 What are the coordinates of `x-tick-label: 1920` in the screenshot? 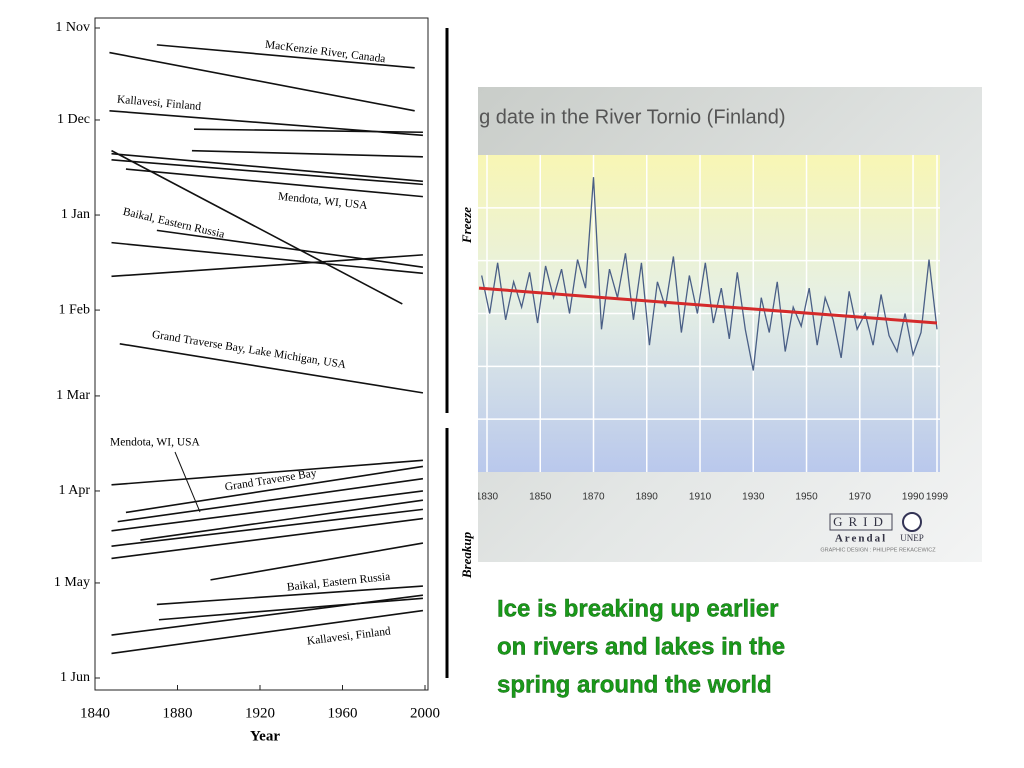 It's located at (260, 713).